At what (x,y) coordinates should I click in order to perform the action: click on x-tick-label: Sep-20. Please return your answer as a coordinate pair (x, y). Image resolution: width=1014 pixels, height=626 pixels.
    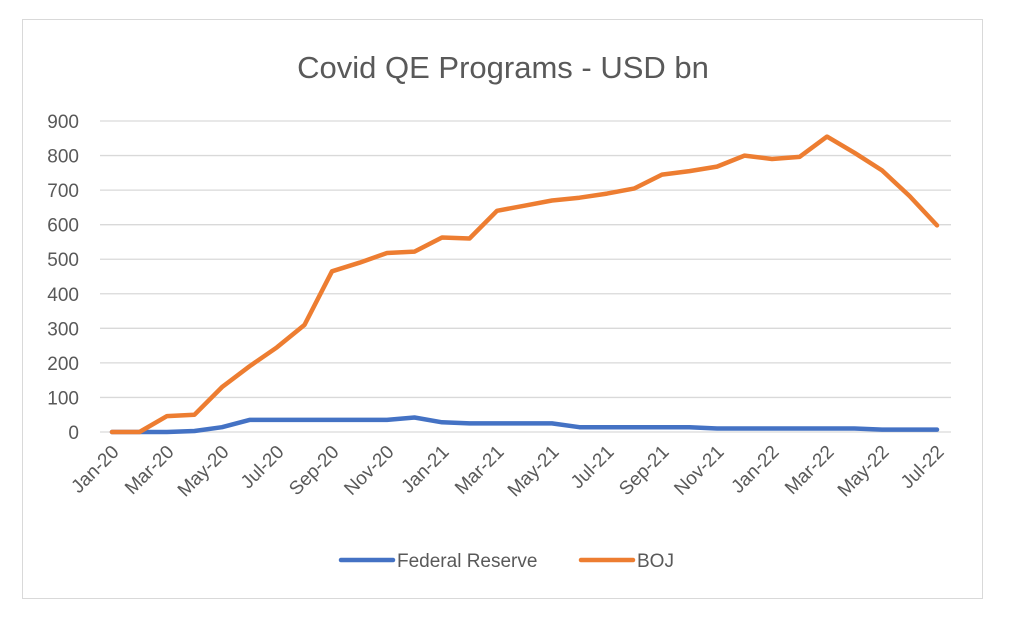
    Looking at the image, I should click on (314, 471).